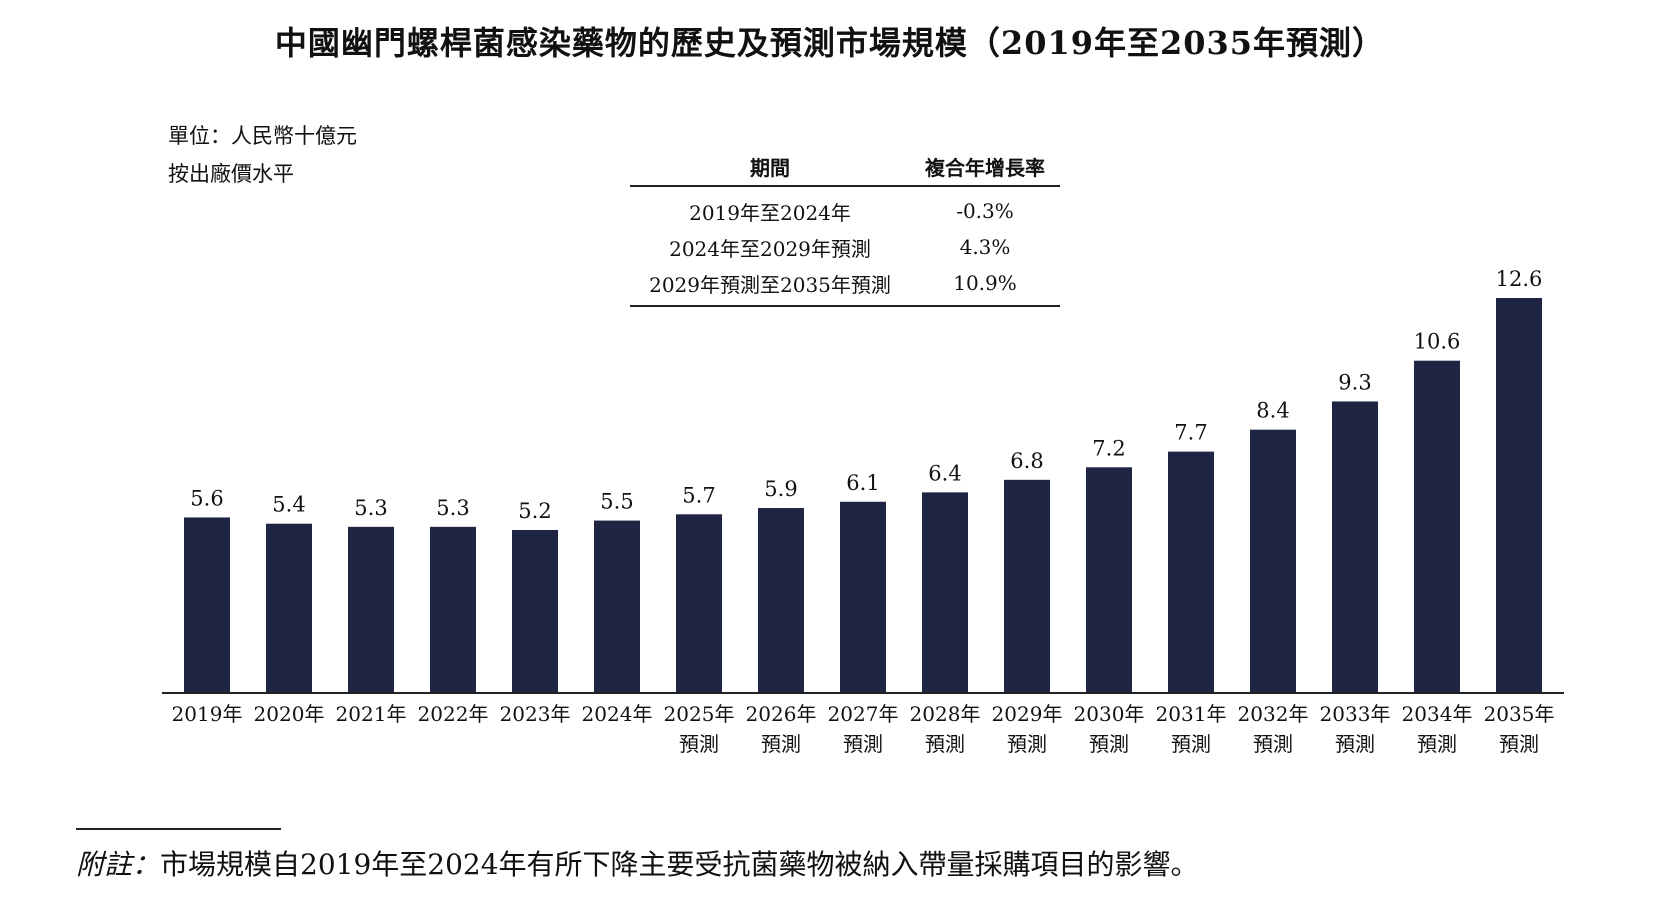  I want to click on footnote-divider, so click(178, 829).